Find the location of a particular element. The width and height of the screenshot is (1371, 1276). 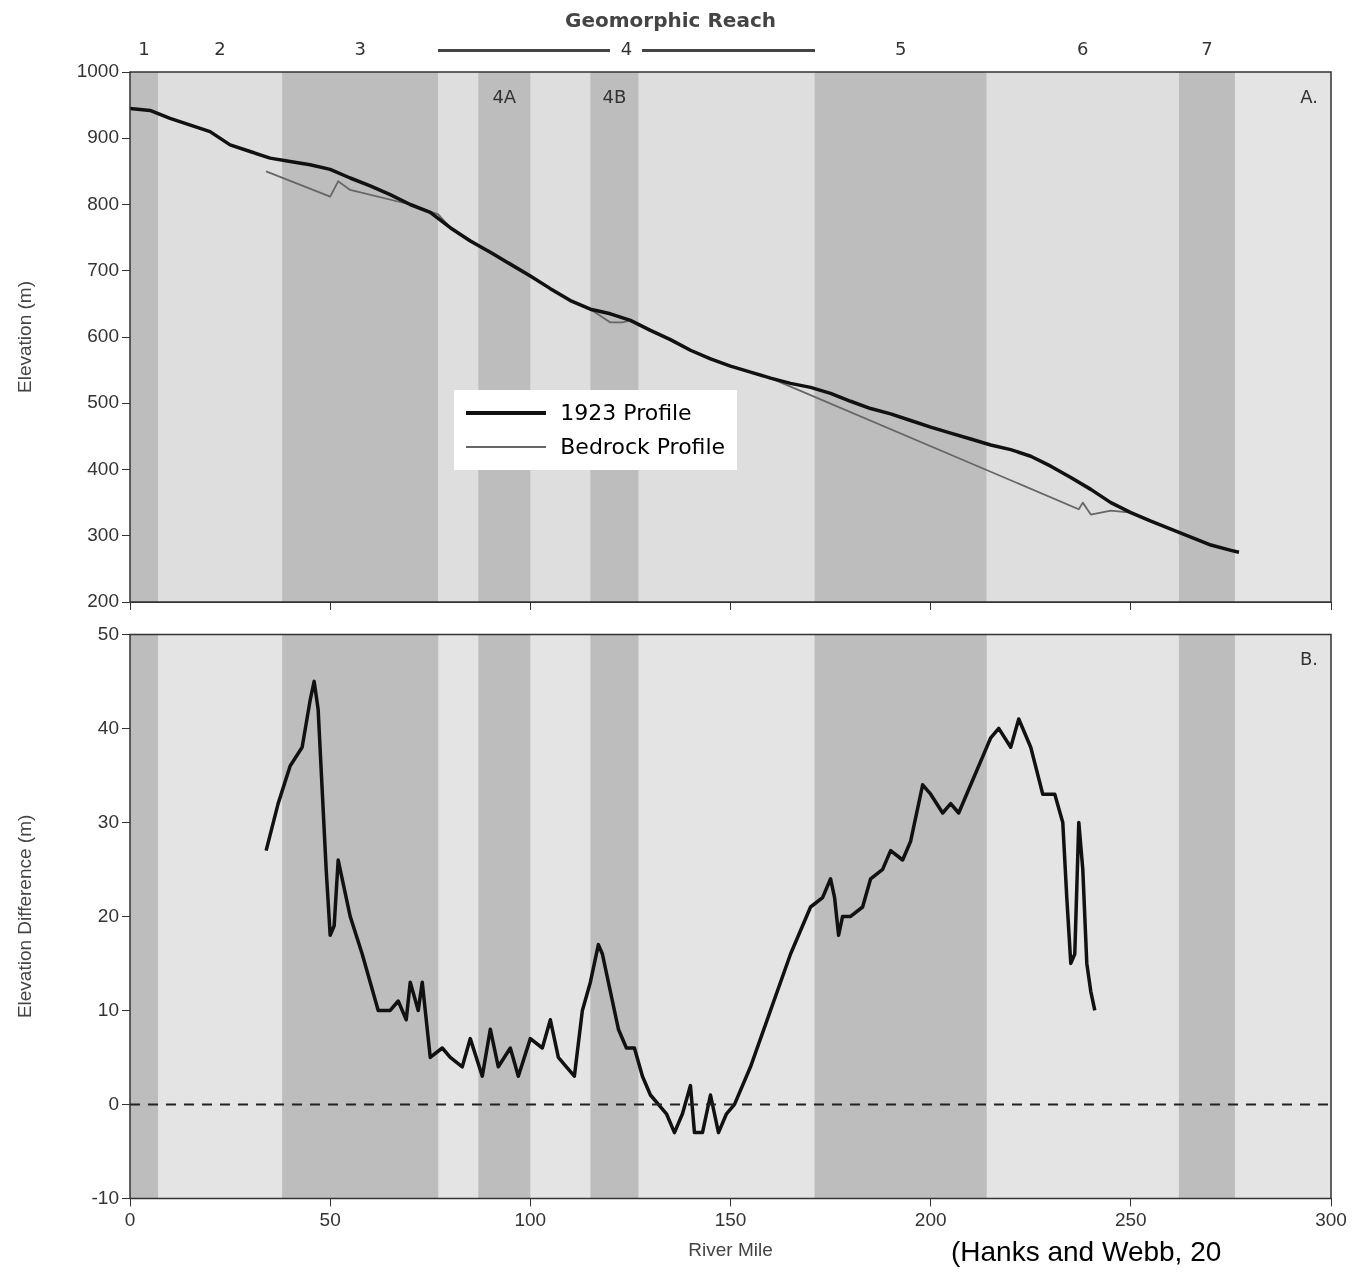

chart-title: Geomorphic Reach is located at coordinates (670, 20).